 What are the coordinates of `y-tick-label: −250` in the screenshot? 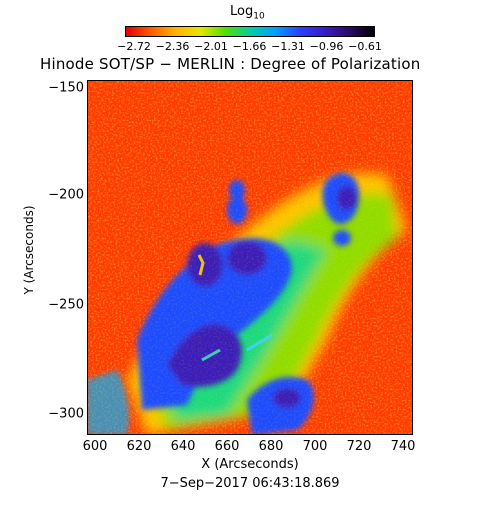 It's located at (66, 305).